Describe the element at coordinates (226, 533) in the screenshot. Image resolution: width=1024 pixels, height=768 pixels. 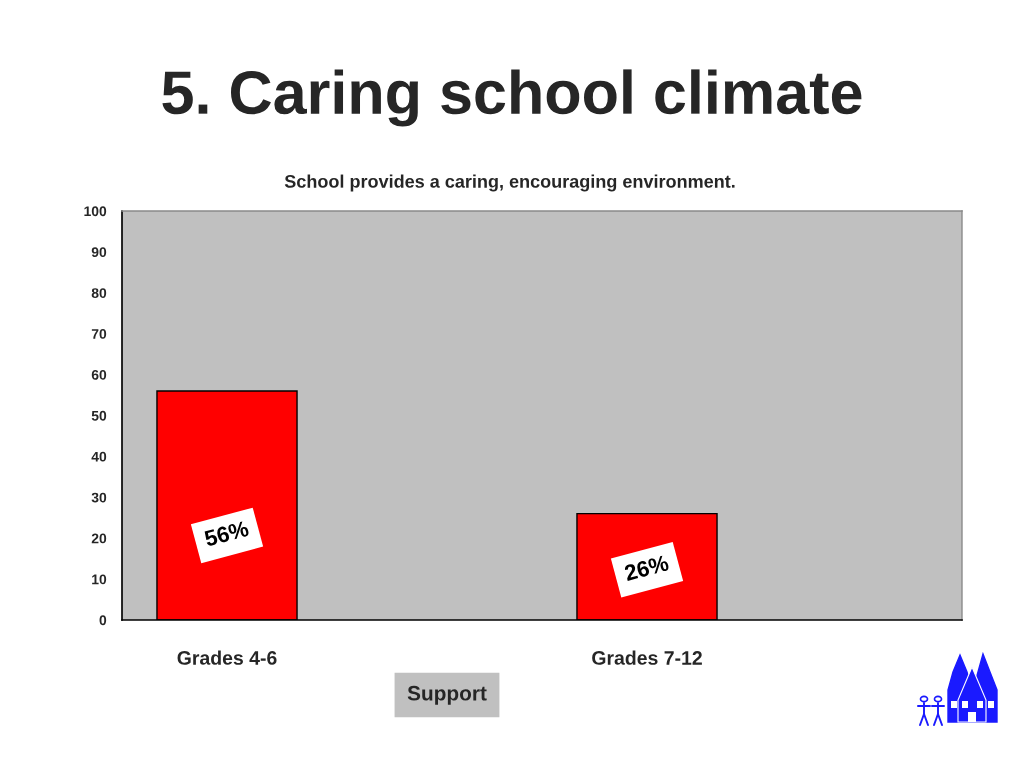
I see `data-label: 56%` at that location.